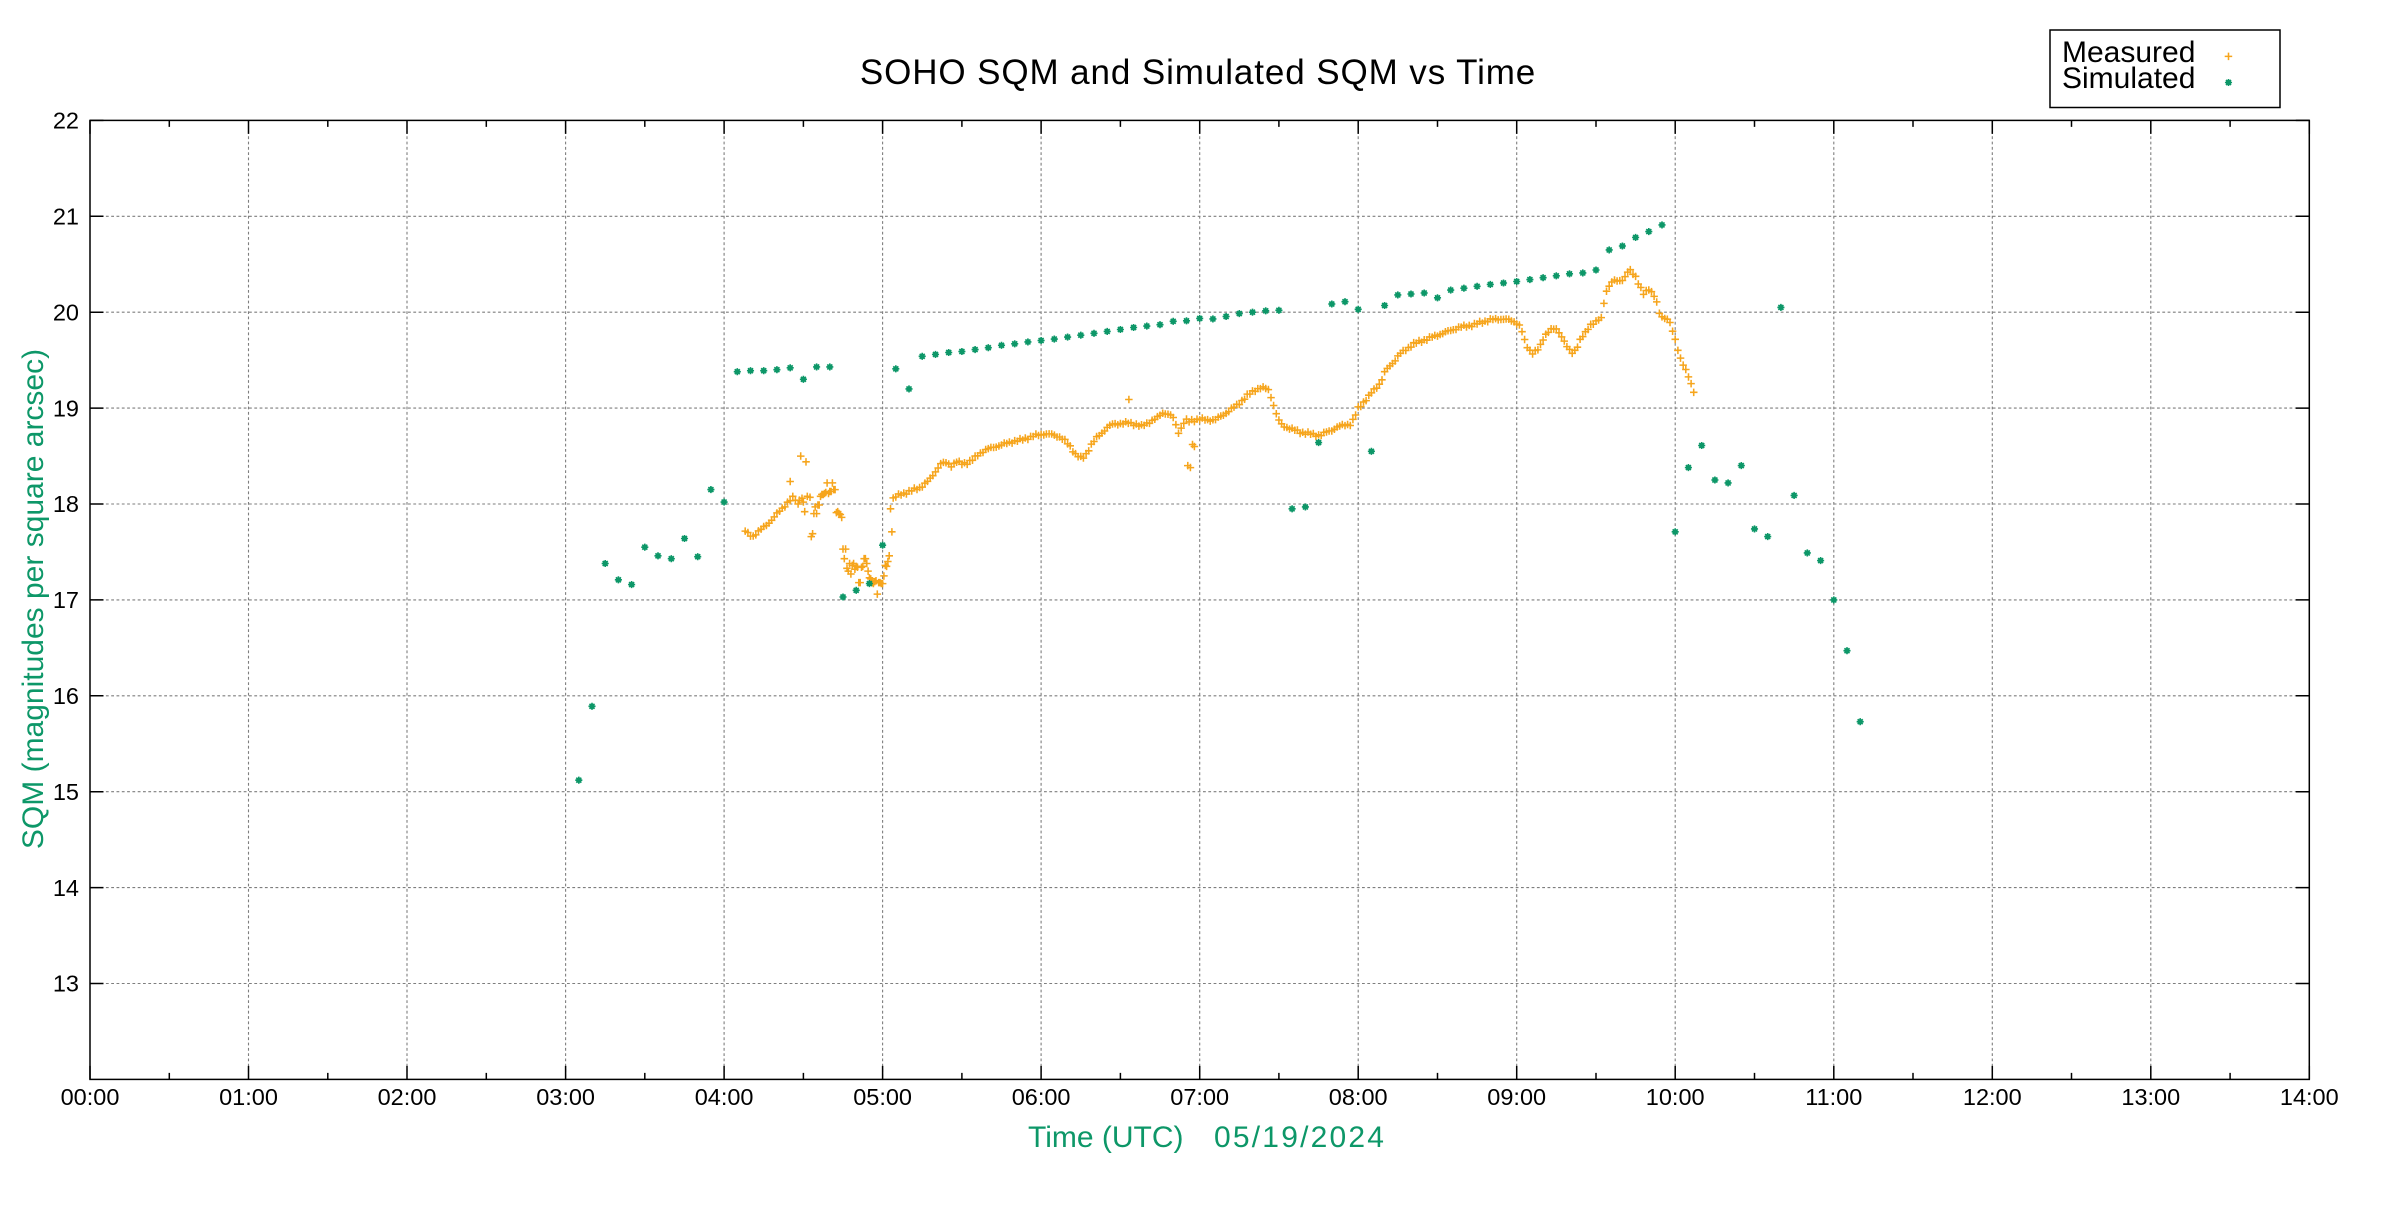 This screenshot has height=1205, width=2400. Describe the element at coordinates (724, 1097) in the screenshot. I see `svg-text: 04:00` at that location.